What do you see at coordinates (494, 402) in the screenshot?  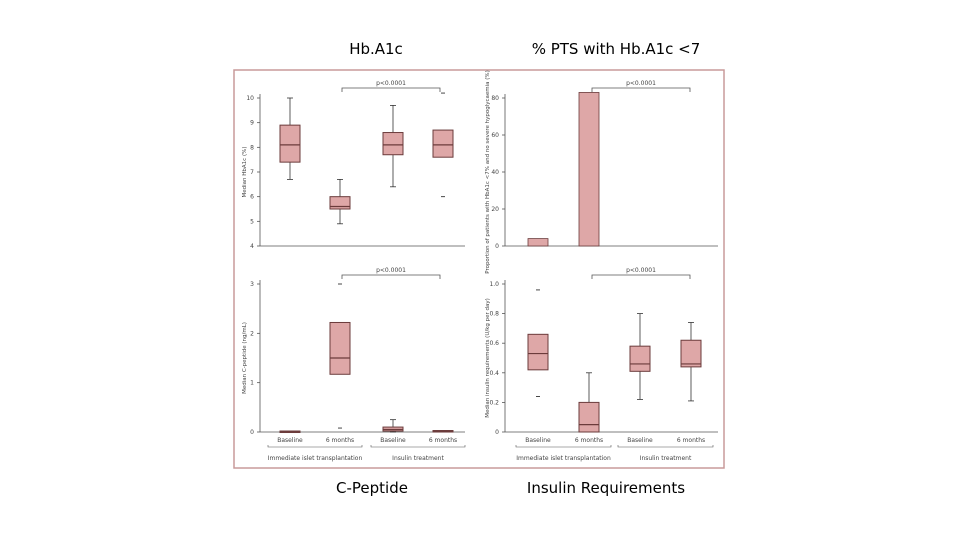 I see `insulin-ytick-label: 0.2` at bounding box center [494, 402].